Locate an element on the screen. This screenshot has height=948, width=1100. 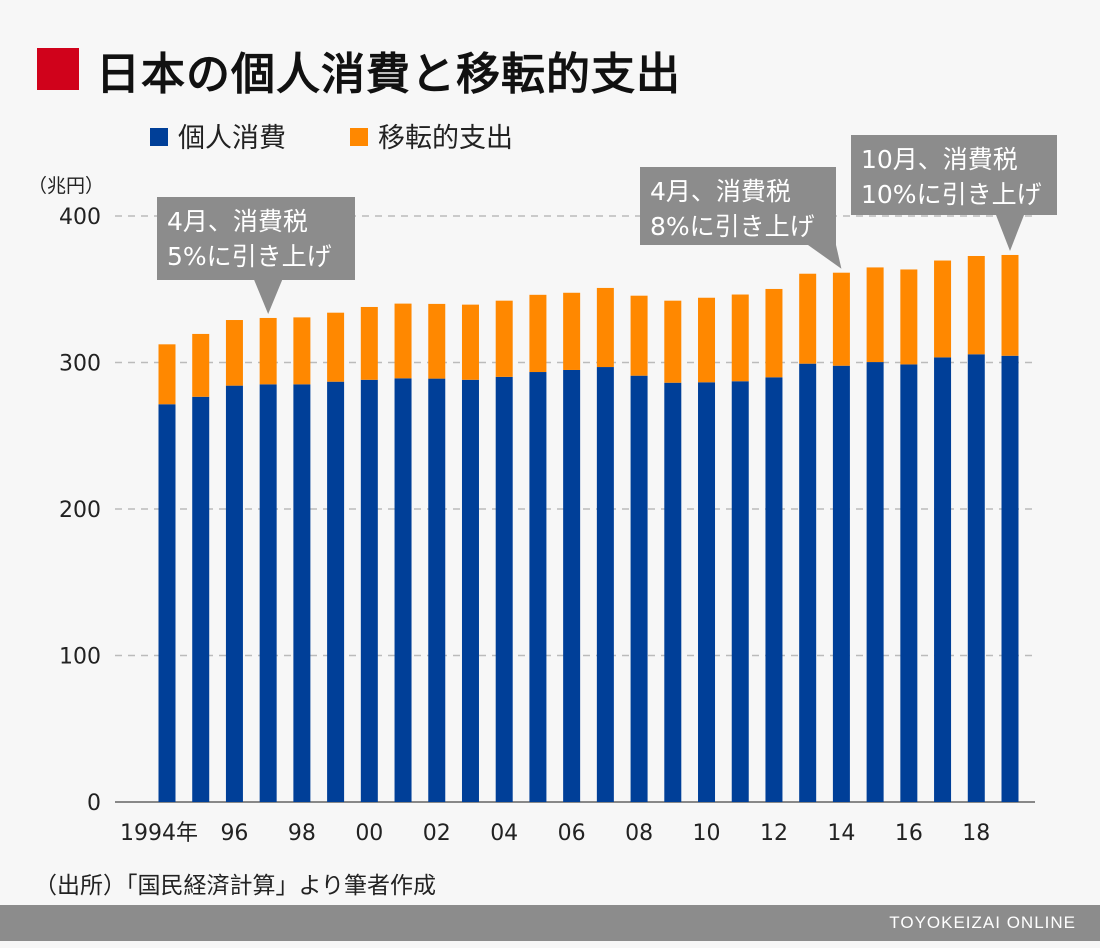
bar-transfer-2012 is located at coordinates (774, 333).